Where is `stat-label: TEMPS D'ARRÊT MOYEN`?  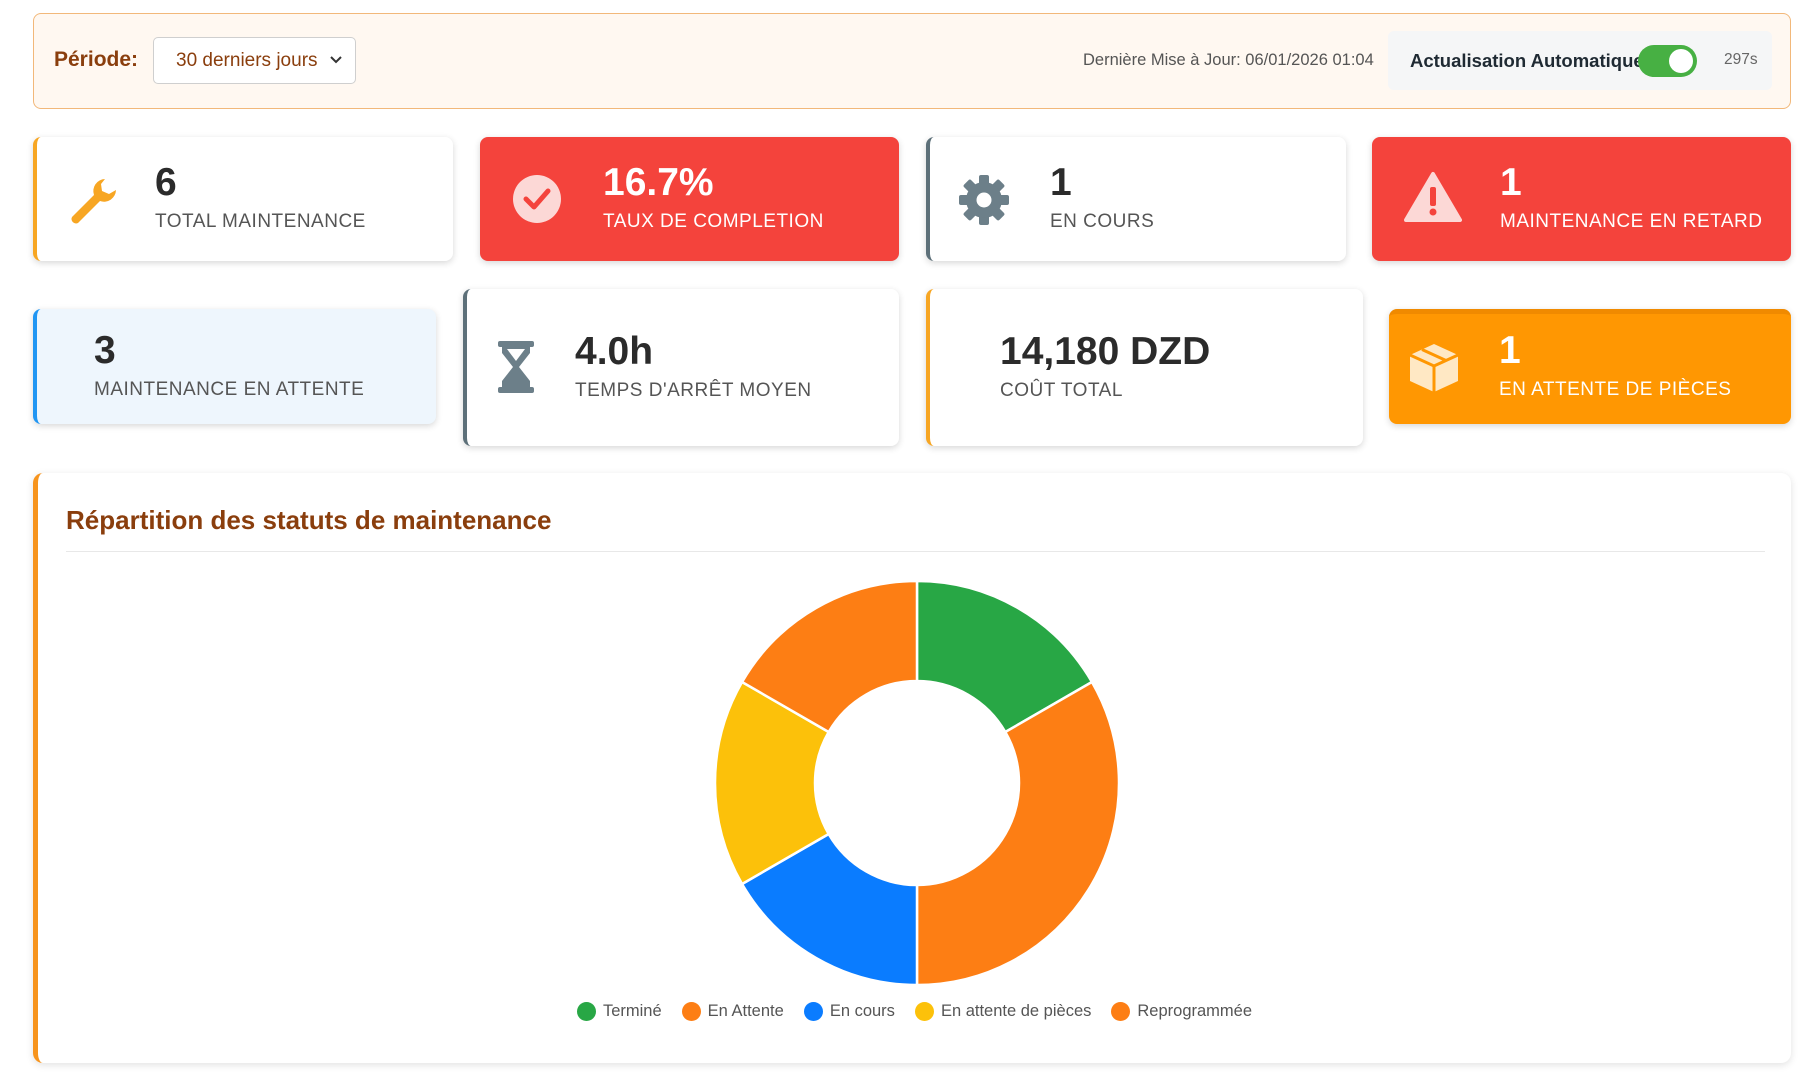 stat-label: TEMPS D'ARRÊT MOYEN is located at coordinates (693, 390).